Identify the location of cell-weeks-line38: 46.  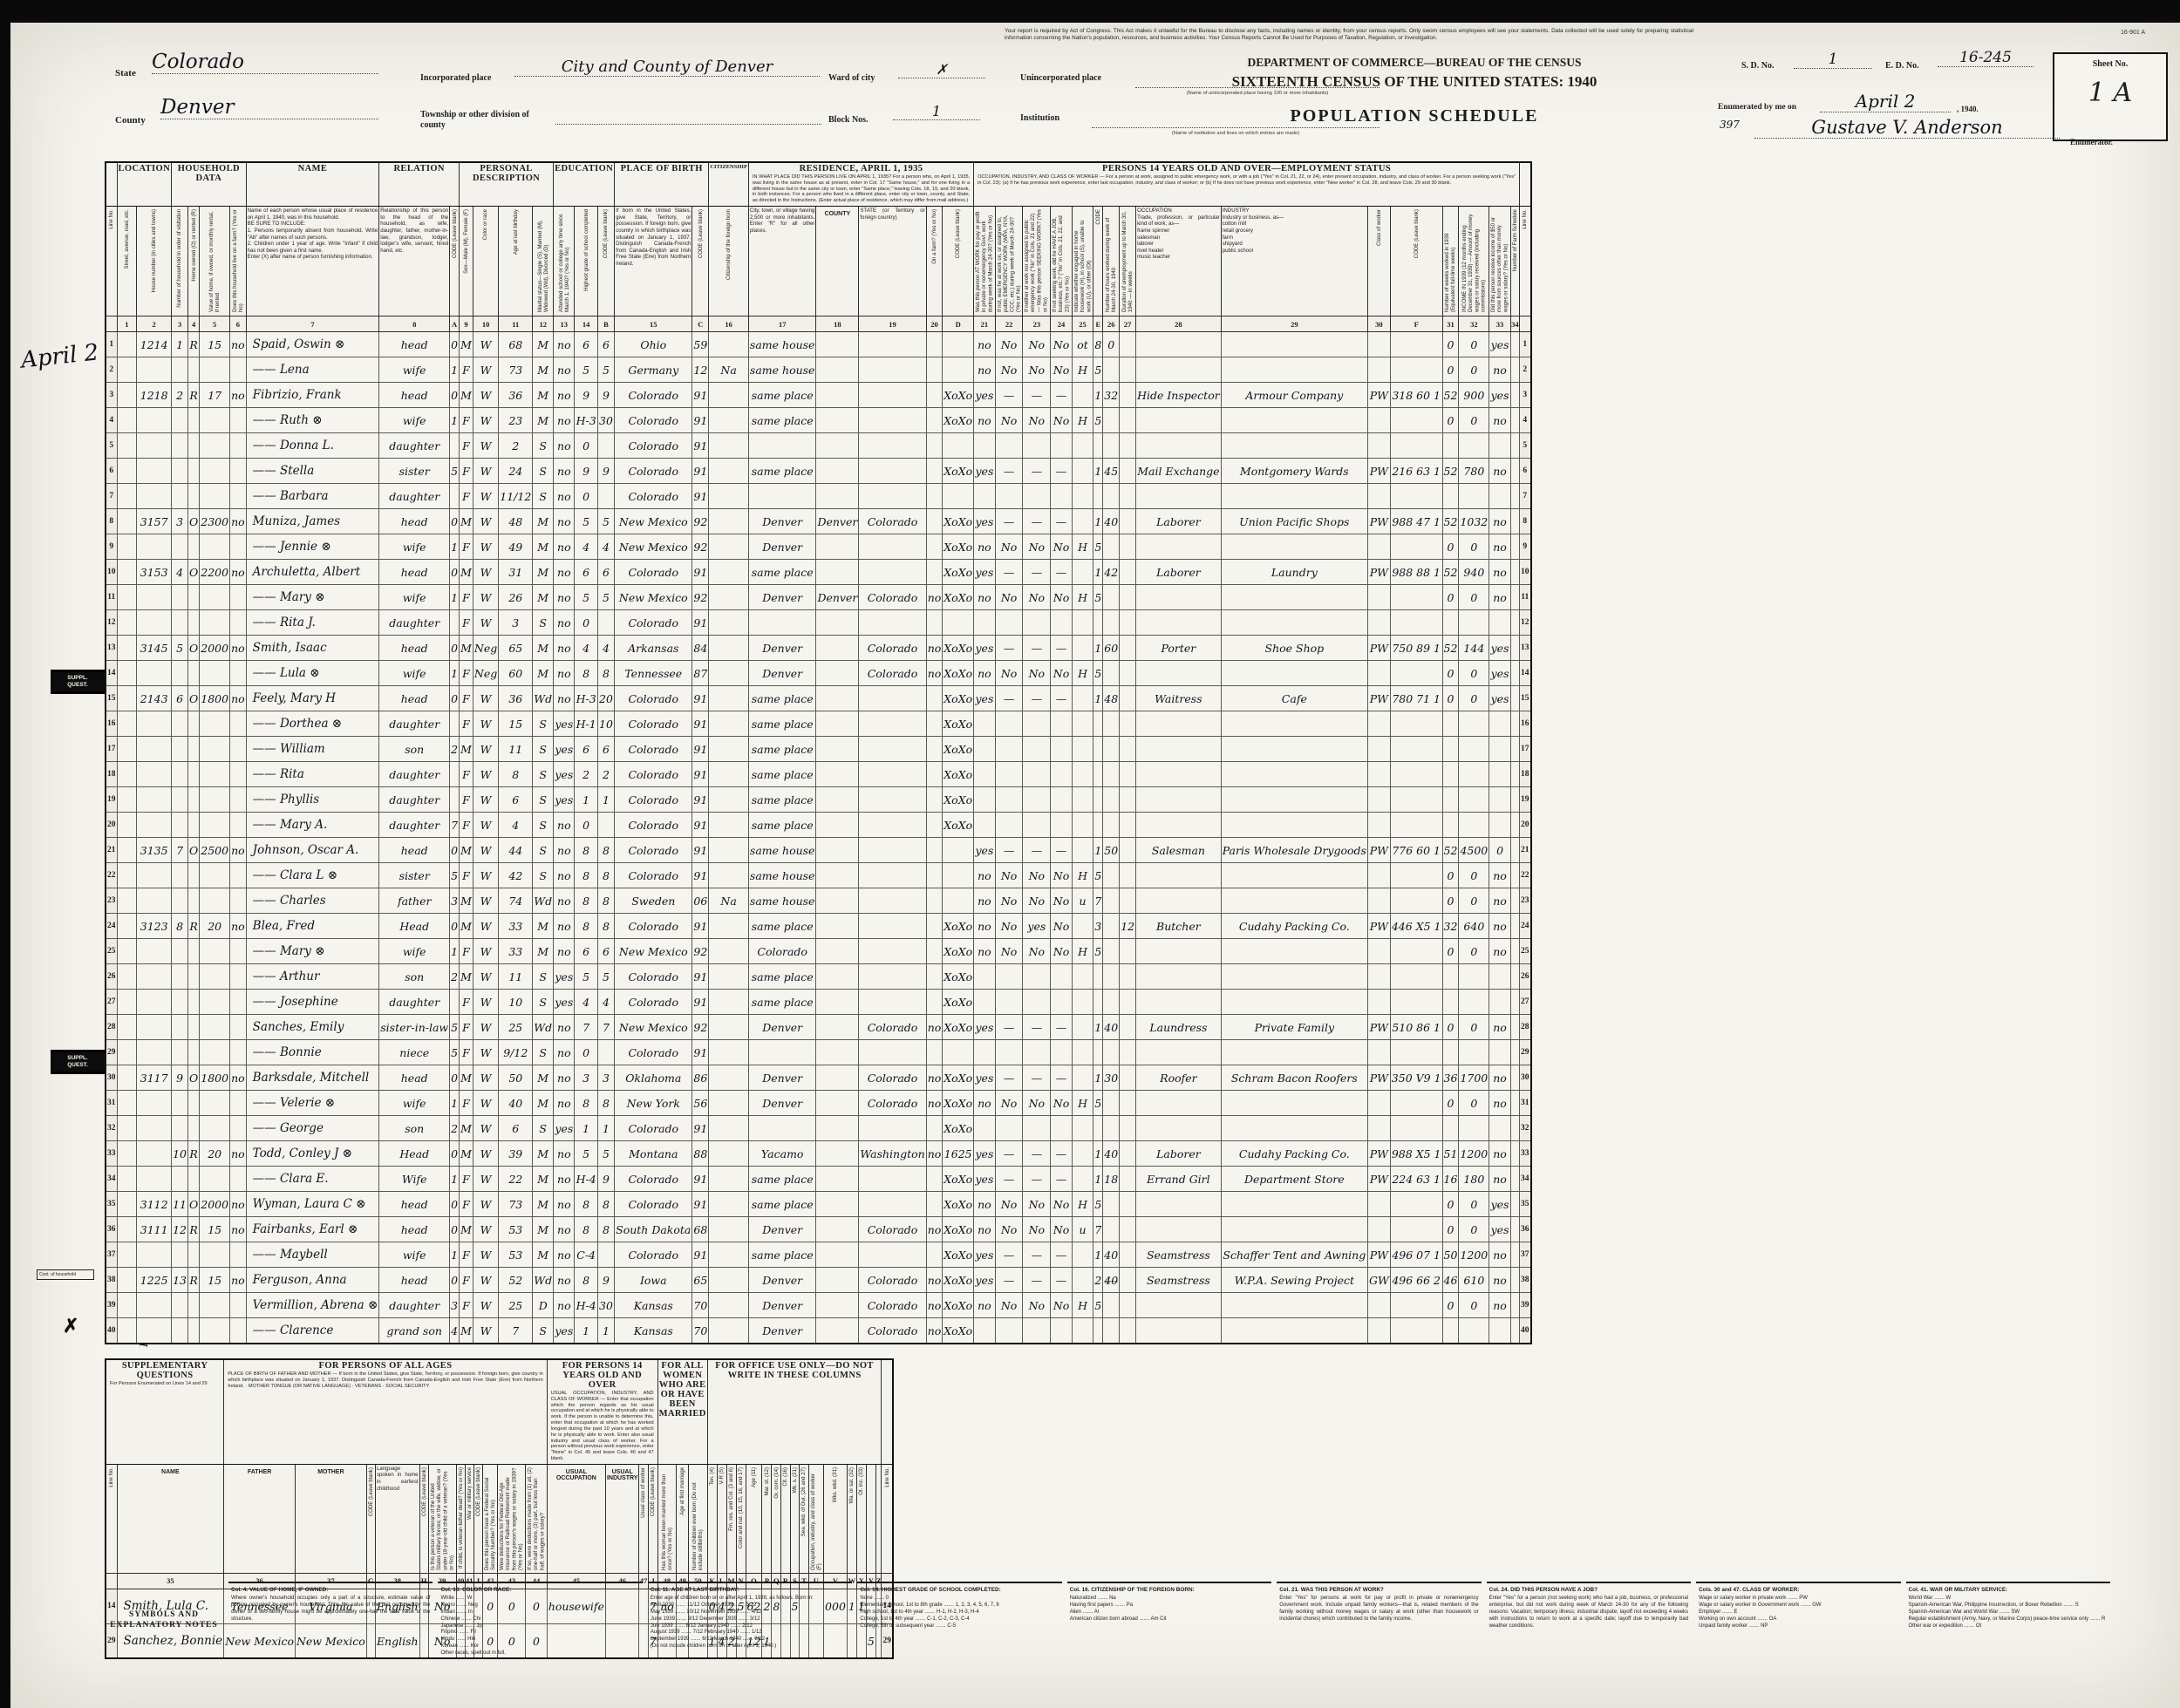
(1450, 1280).